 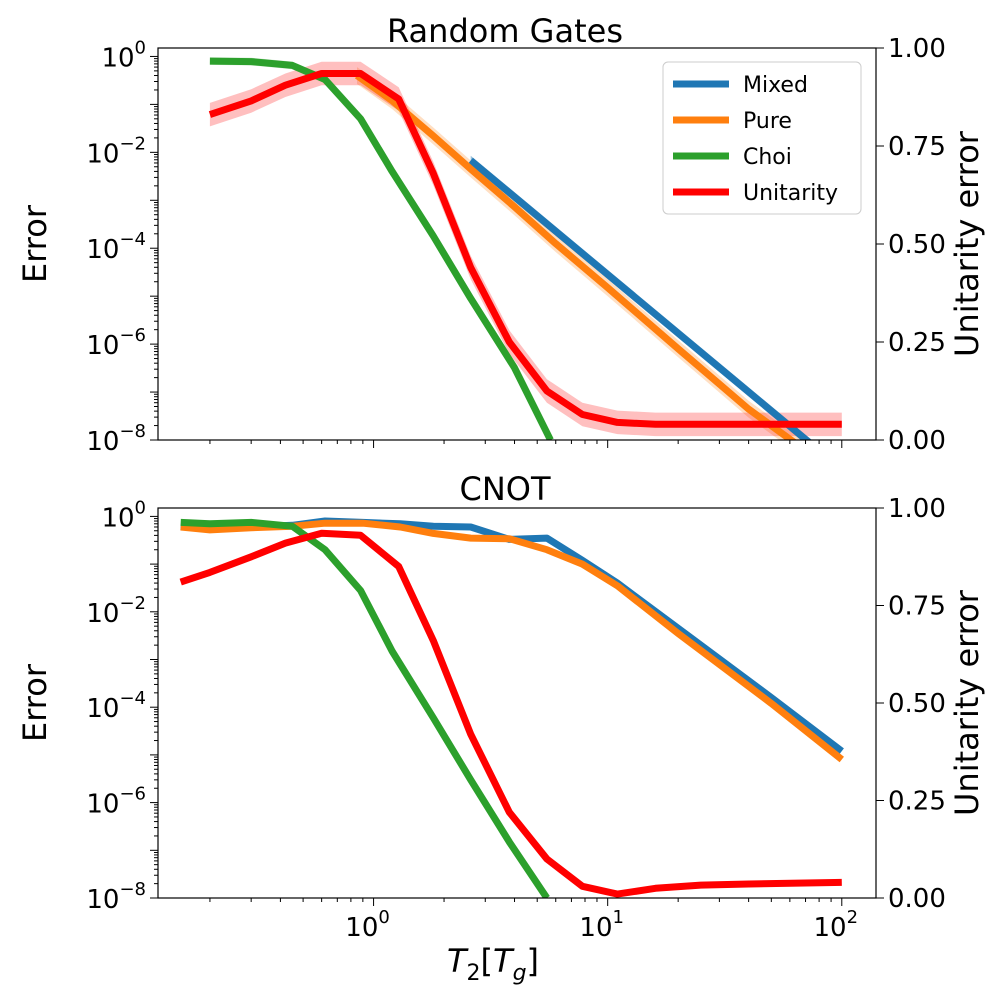 What do you see at coordinates (601, 925) in the screenshot?
I see `x-tick-label: 10¹` at bounding box center [601, 925].